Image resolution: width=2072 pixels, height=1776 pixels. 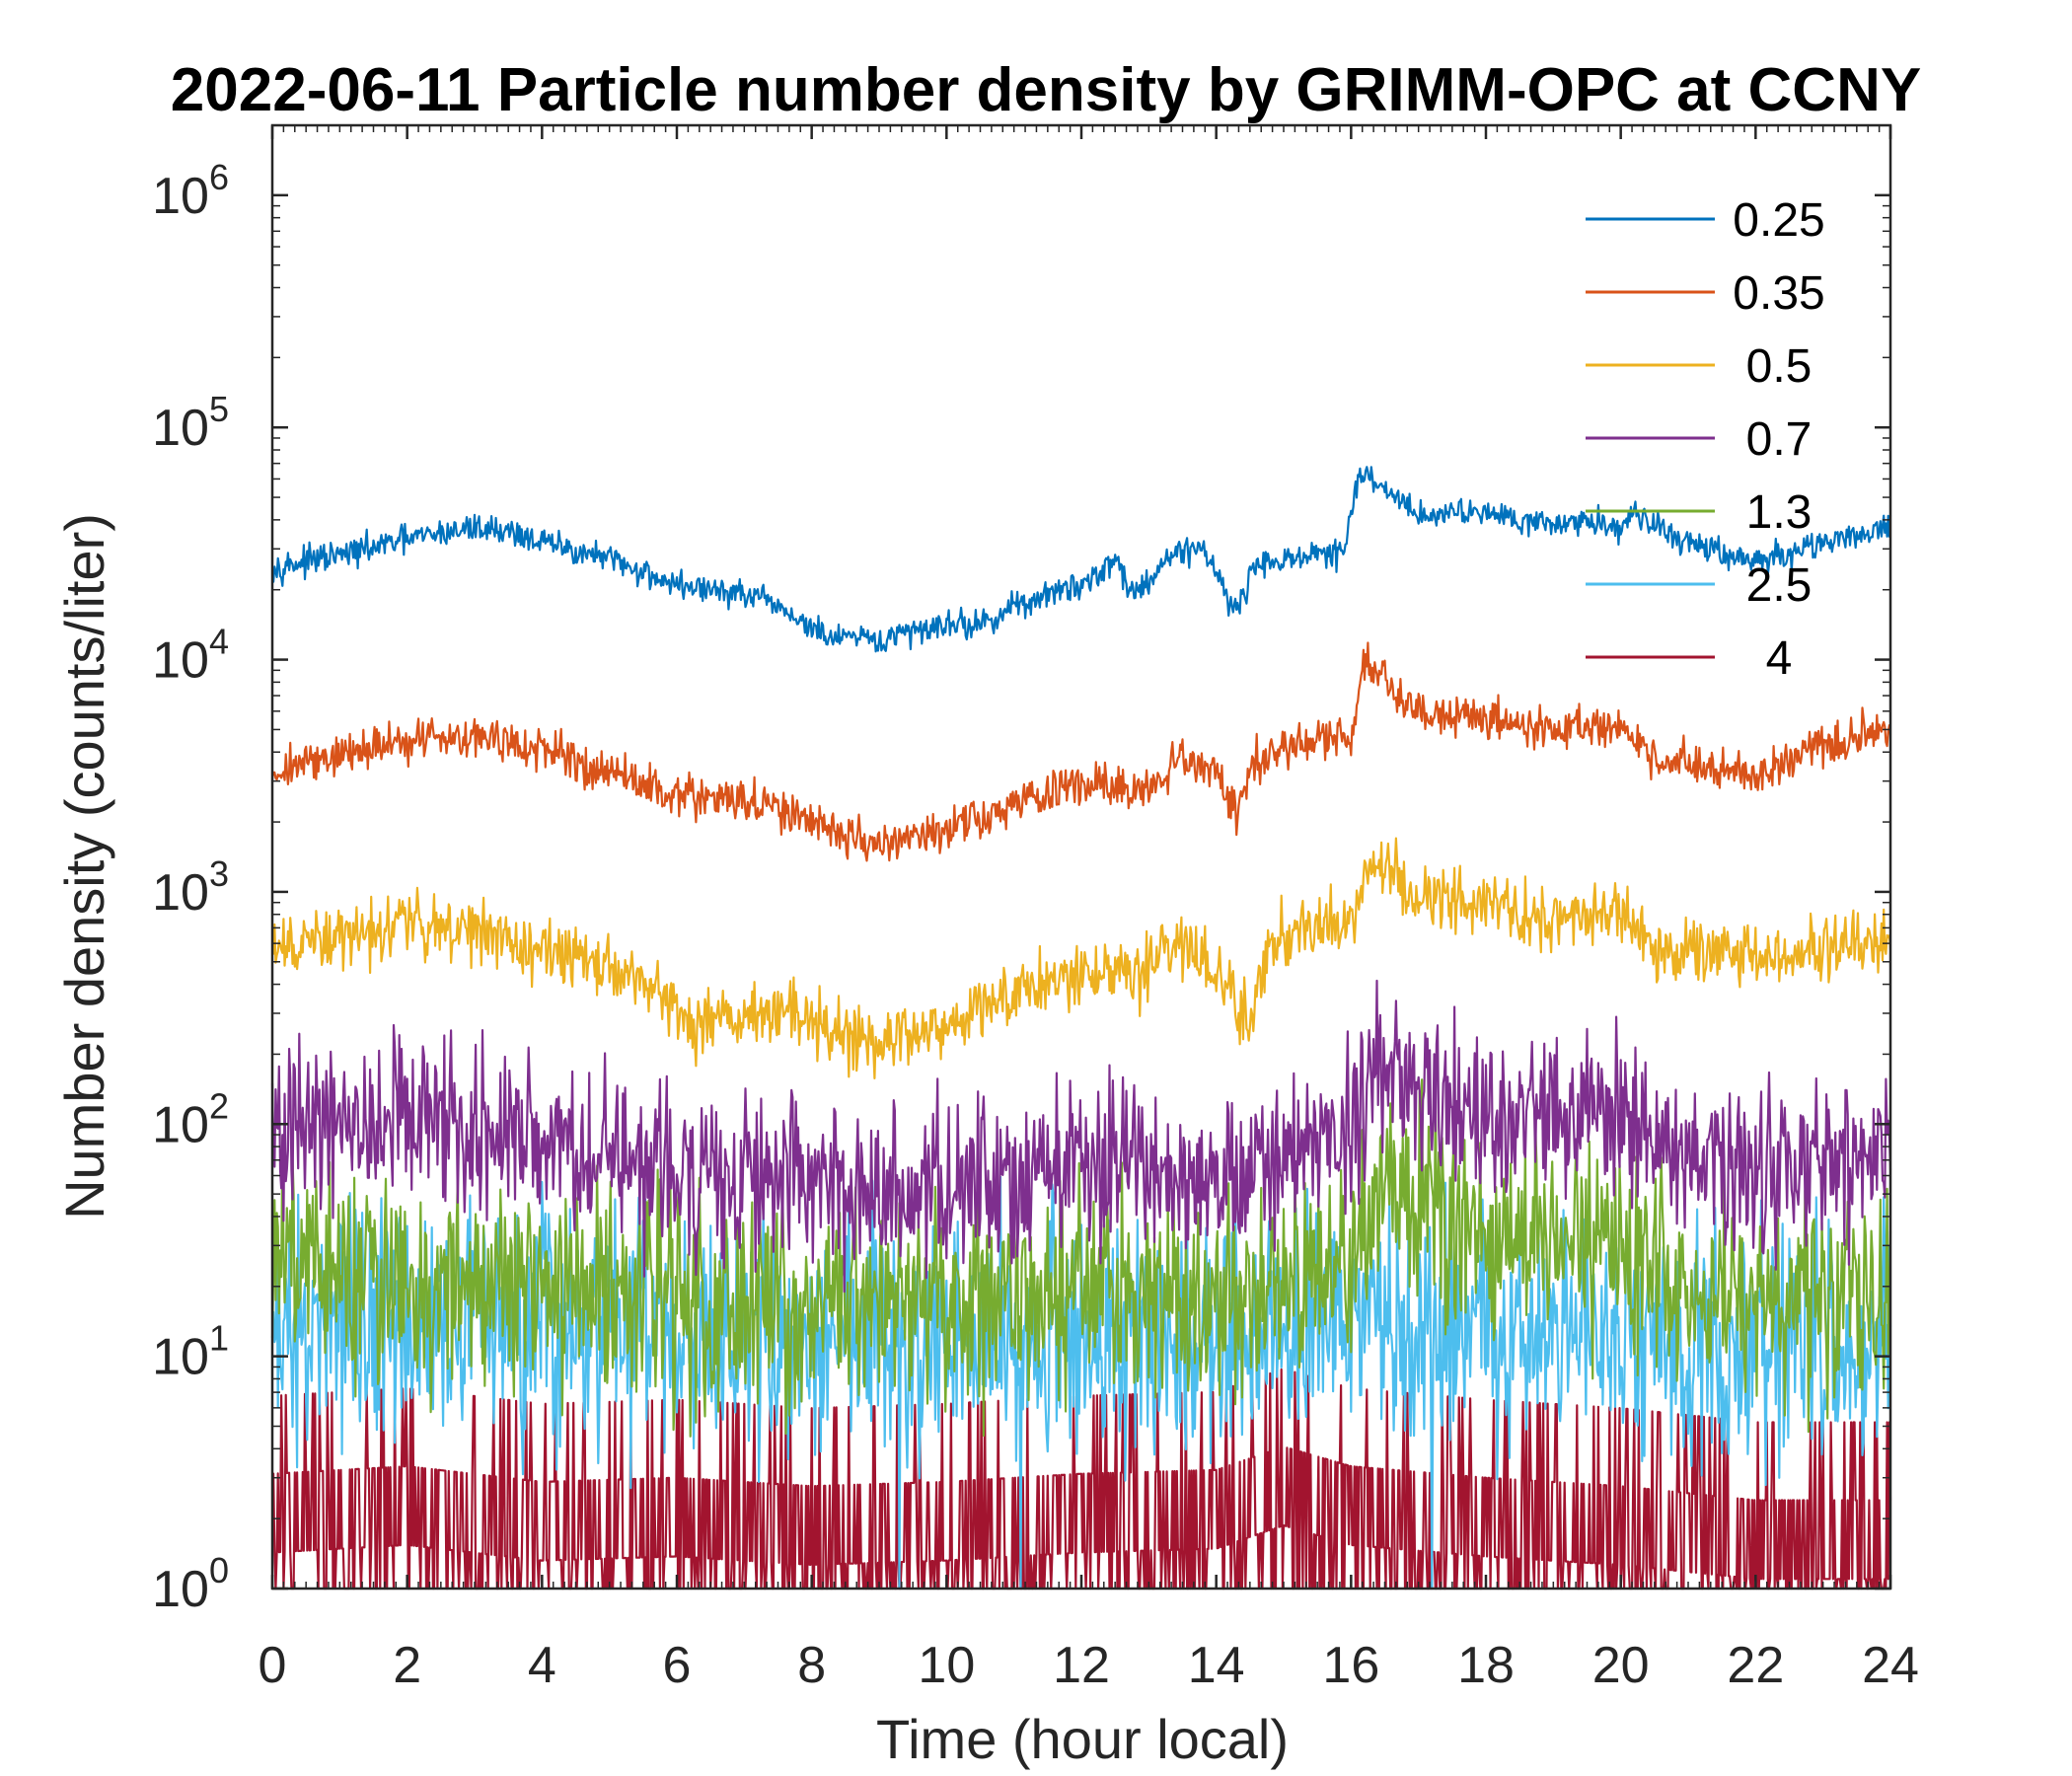 What do you see at coordinates (1780, 513) in the screenshot?
I see `legend-label: 1.3` at bounding box center [1780, 513].